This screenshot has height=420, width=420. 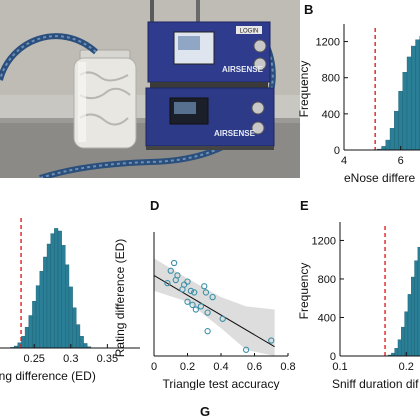 What do you see at coordinates (249, 32) in the screenshot?
I see `device-badge: LOGIN` at bounding box center [249, 32].